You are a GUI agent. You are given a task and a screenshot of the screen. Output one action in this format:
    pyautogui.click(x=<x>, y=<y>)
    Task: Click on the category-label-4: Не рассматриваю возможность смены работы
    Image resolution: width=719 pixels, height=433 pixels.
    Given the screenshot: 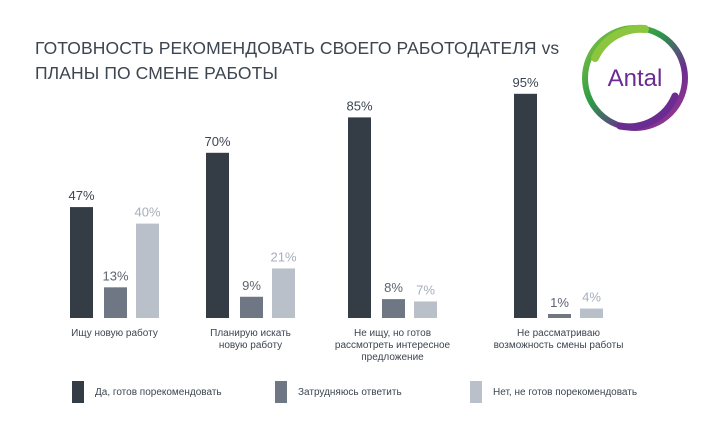 What is the action you would take?
    pyautogui.click(x=559, y=339)
    